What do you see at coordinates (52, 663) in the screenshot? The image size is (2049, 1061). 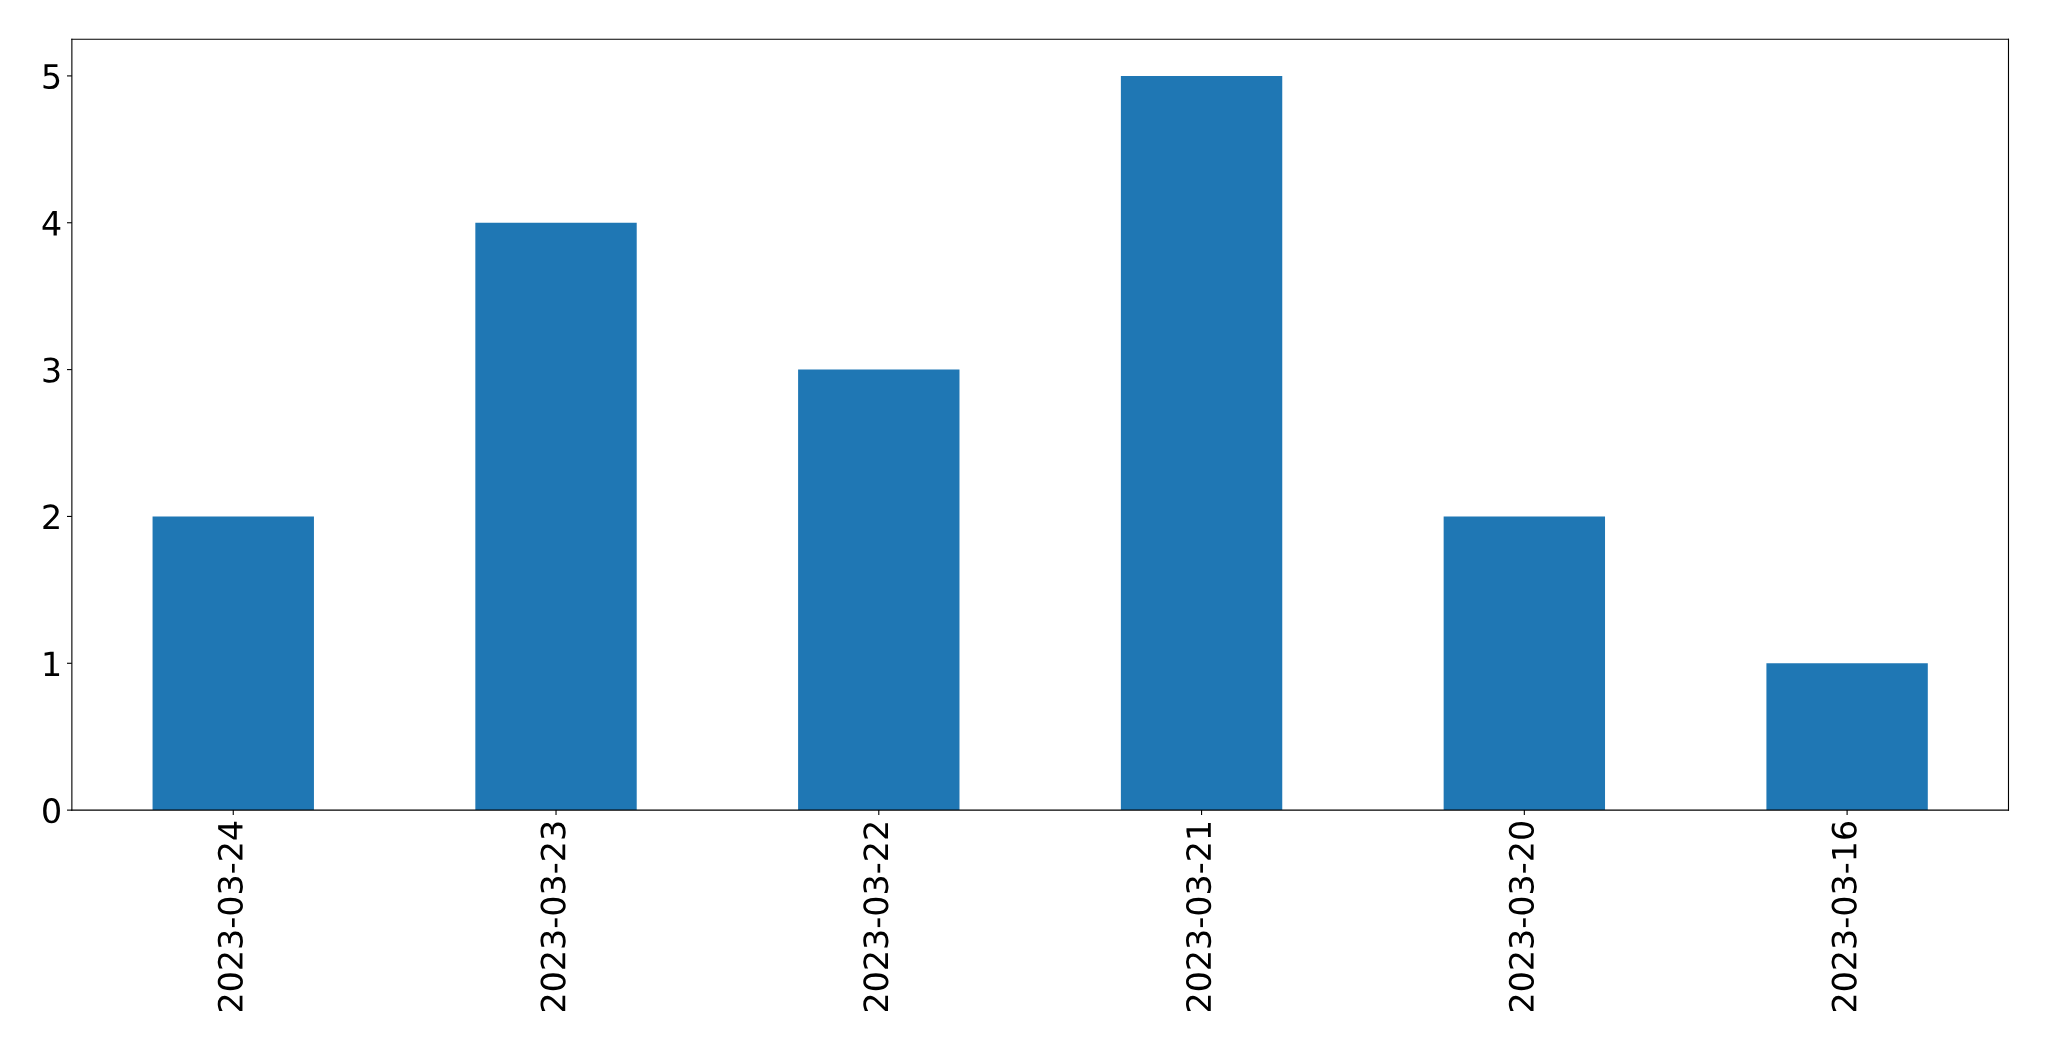 I see `y-tick-label: 1` at bounding box center [52, 663].